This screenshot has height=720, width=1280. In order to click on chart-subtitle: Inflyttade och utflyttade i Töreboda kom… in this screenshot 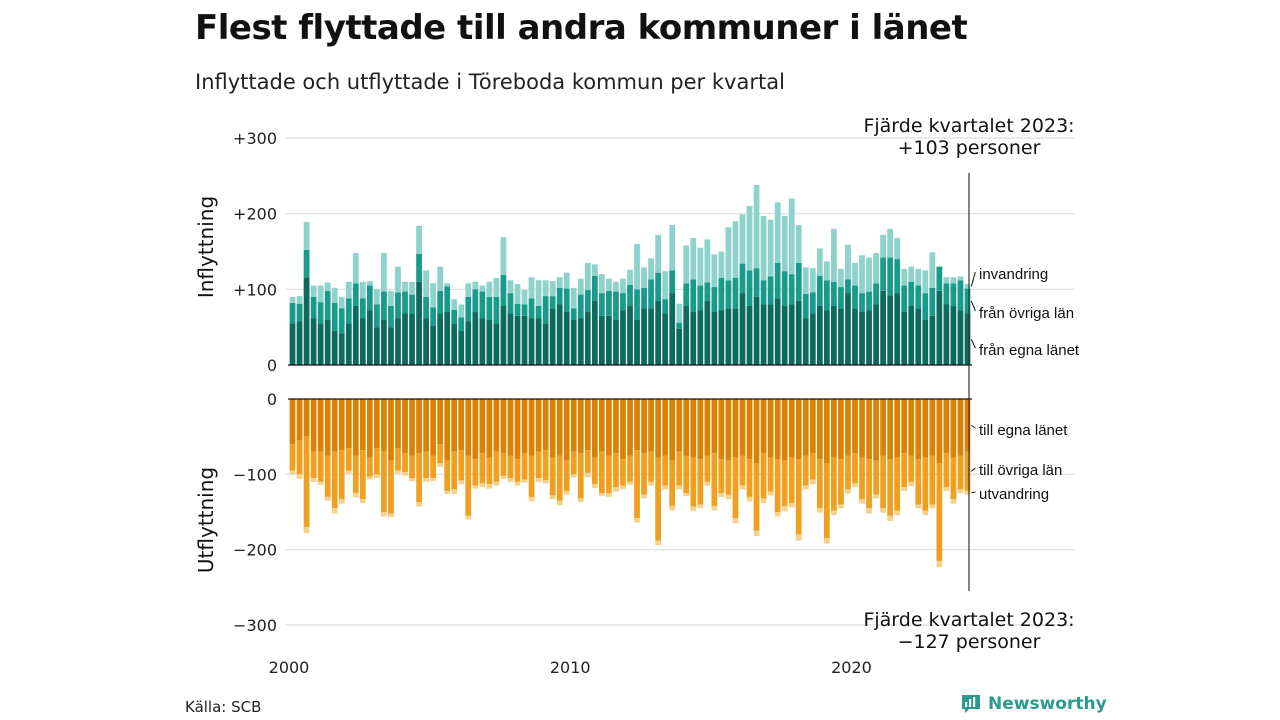, I will do `click(490, 82)`.